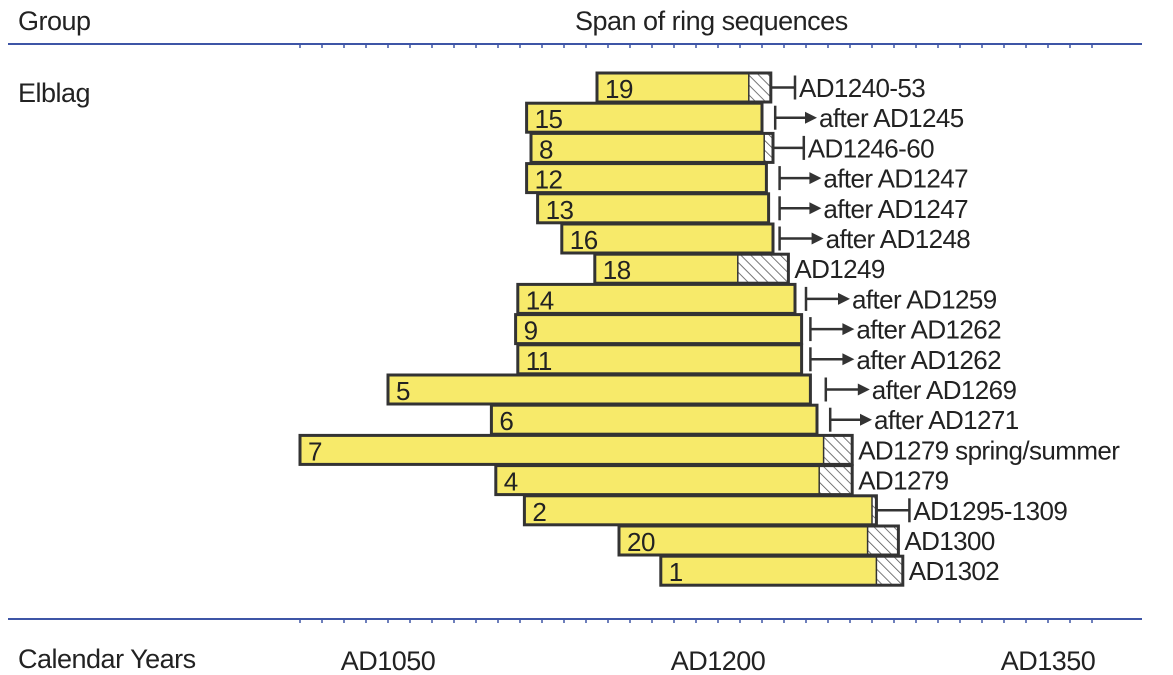 This screenshot has width=1173, height=675. Describe the element at coordinates (839, 269) in the screenshot. I see `felling-date-label: AD1249` at that location.